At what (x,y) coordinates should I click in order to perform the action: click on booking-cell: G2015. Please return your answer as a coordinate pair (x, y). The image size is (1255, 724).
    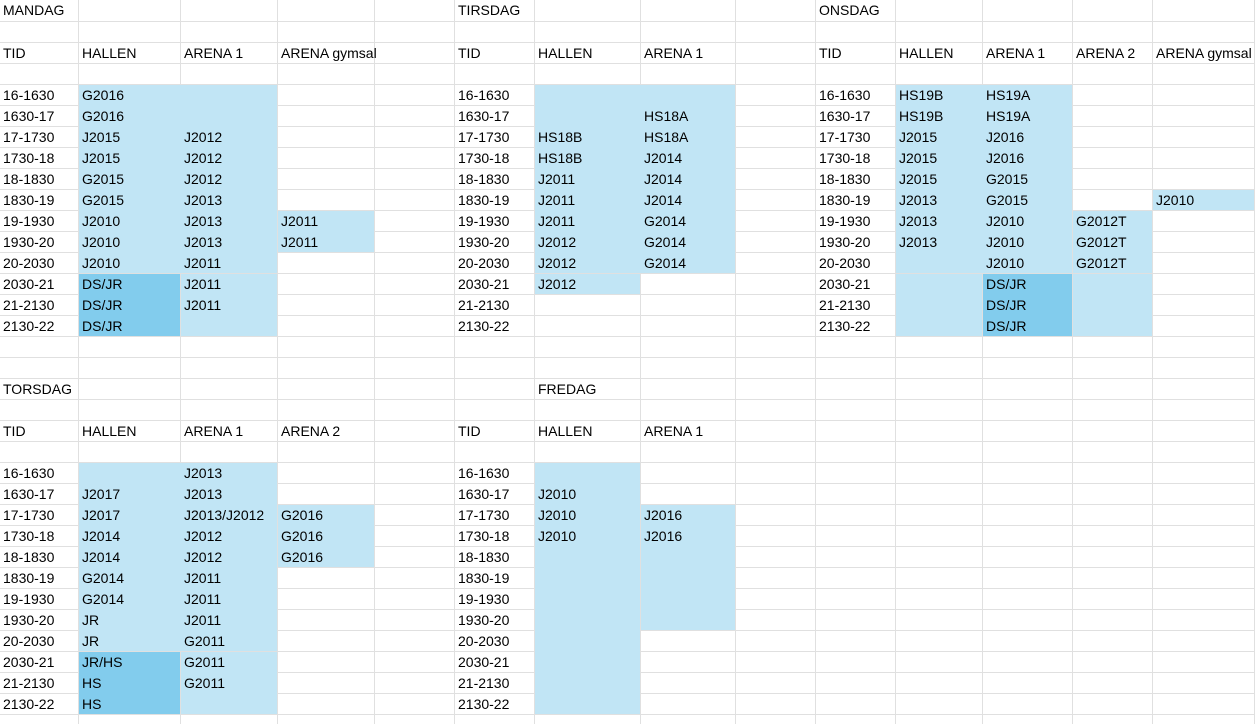
    Looking at the image, I should click on (1007, 200).